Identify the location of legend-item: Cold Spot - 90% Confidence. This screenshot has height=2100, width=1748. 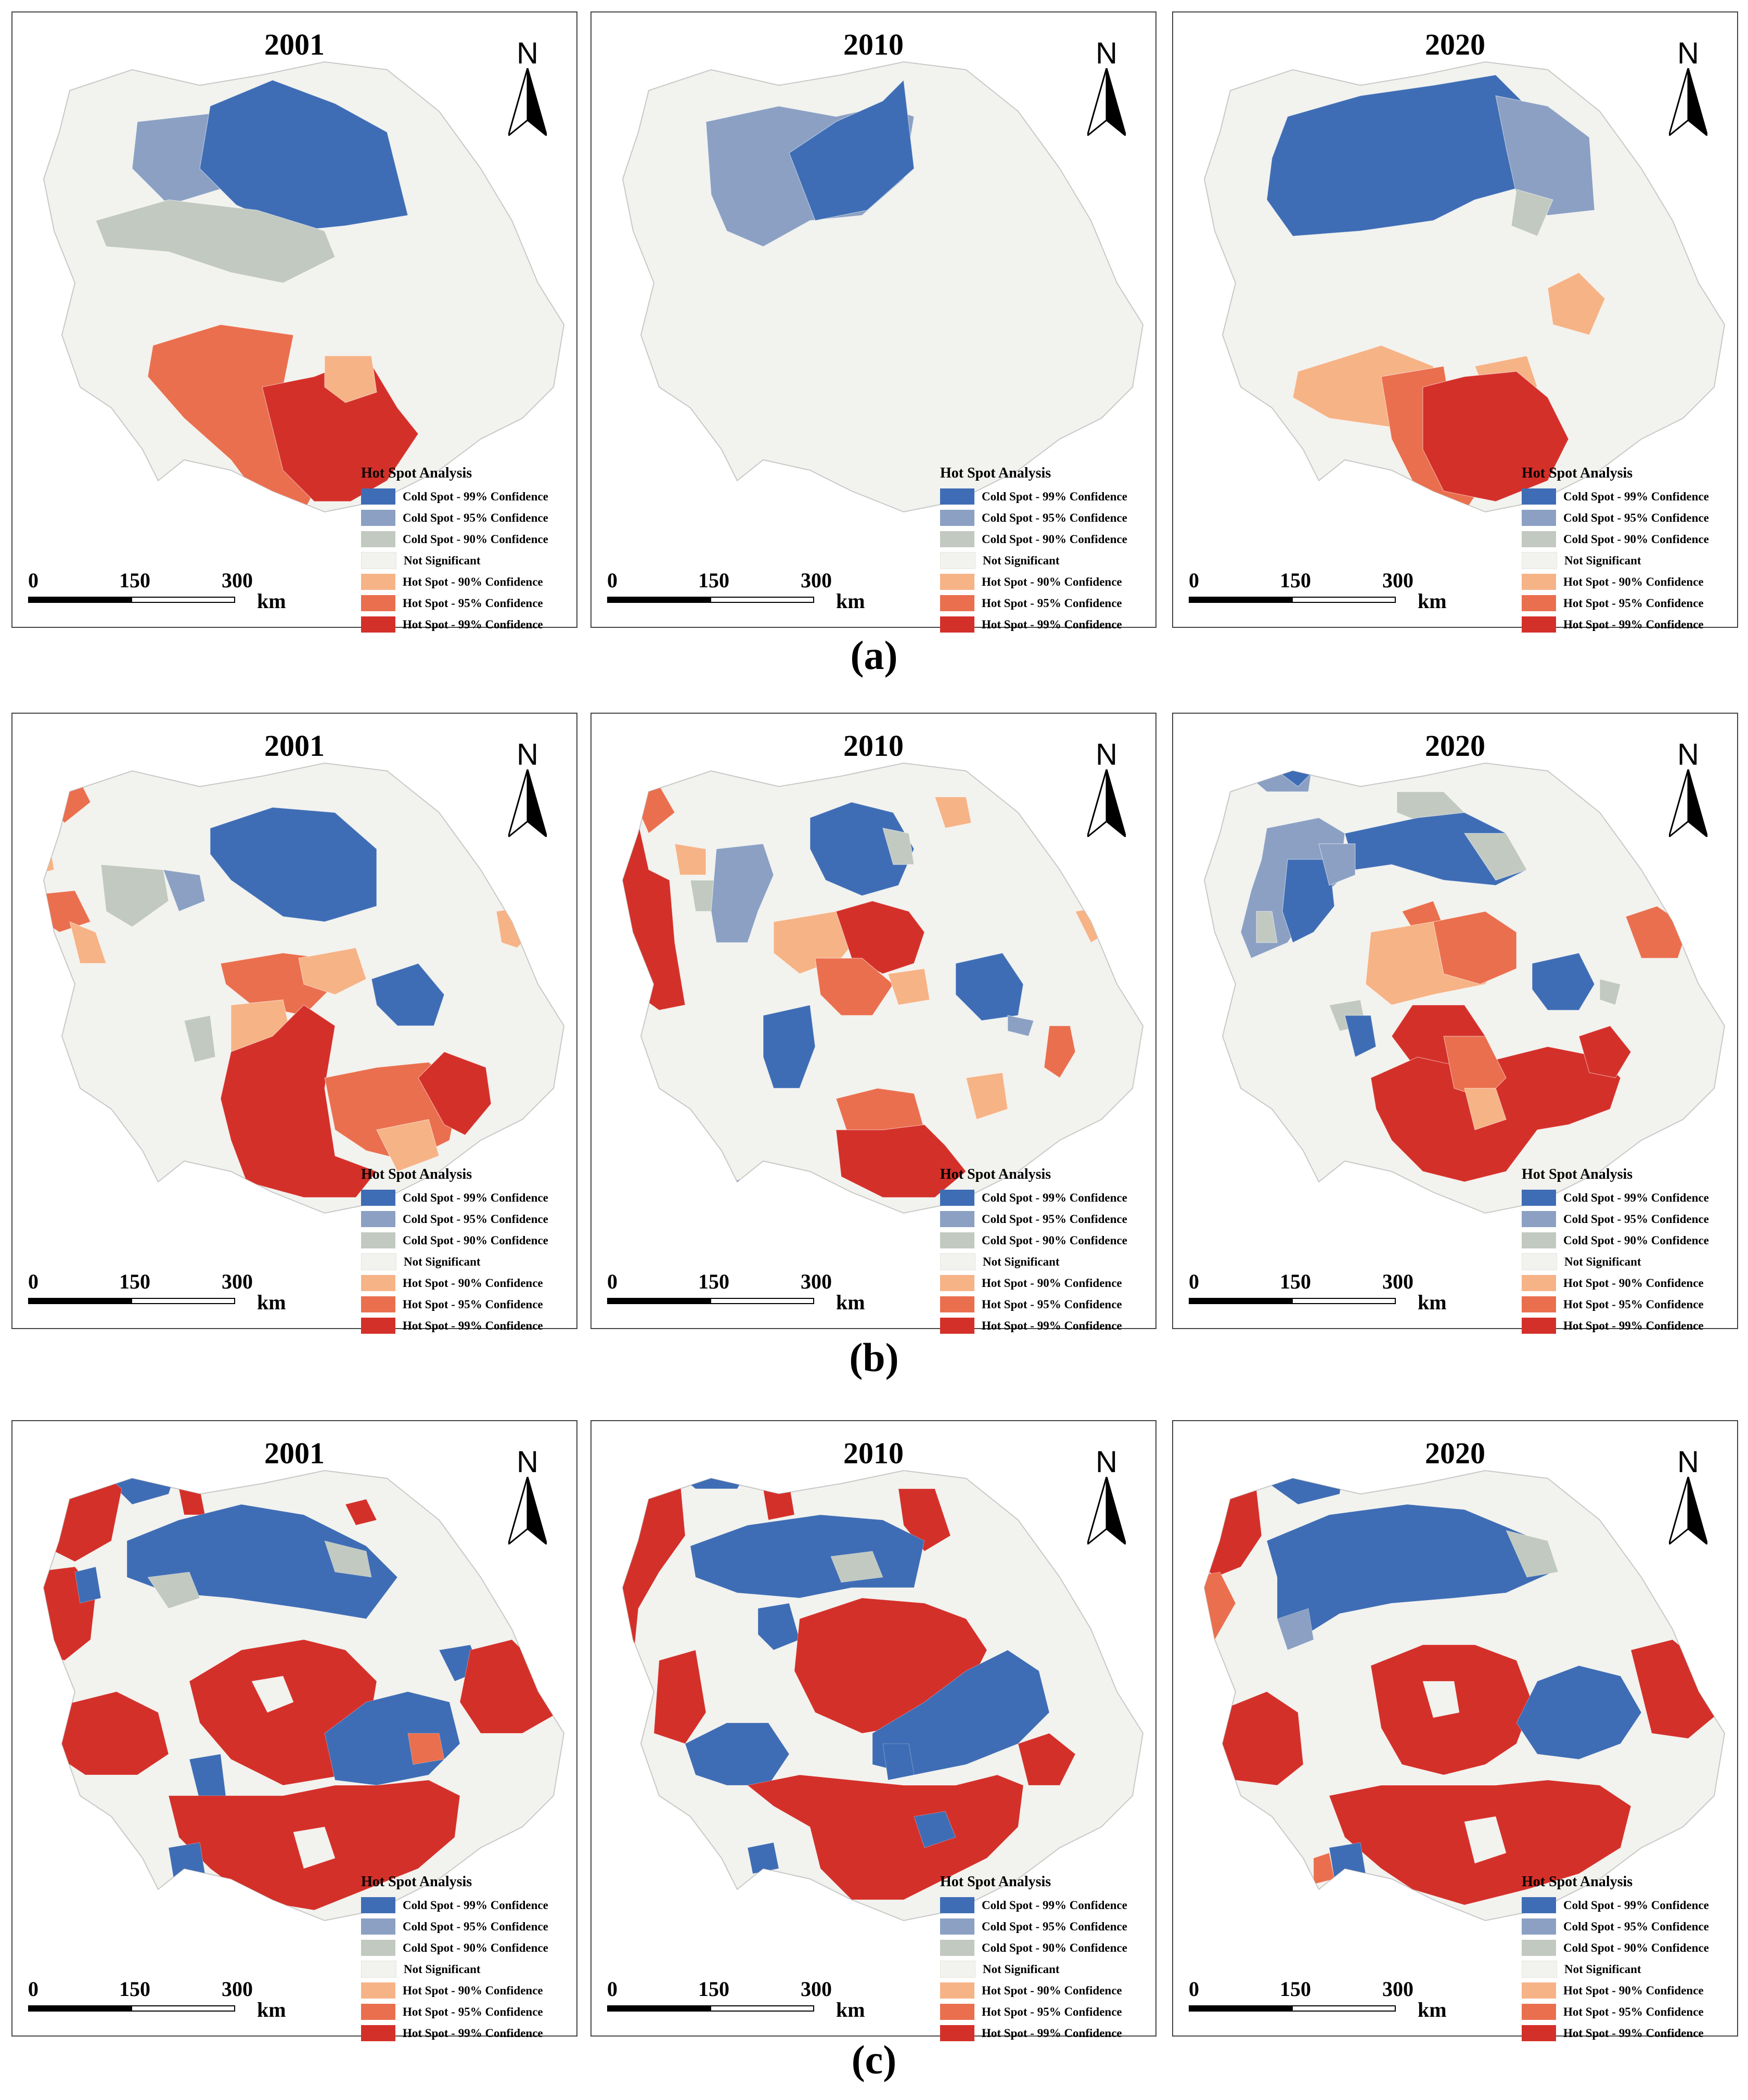
(468, 539).